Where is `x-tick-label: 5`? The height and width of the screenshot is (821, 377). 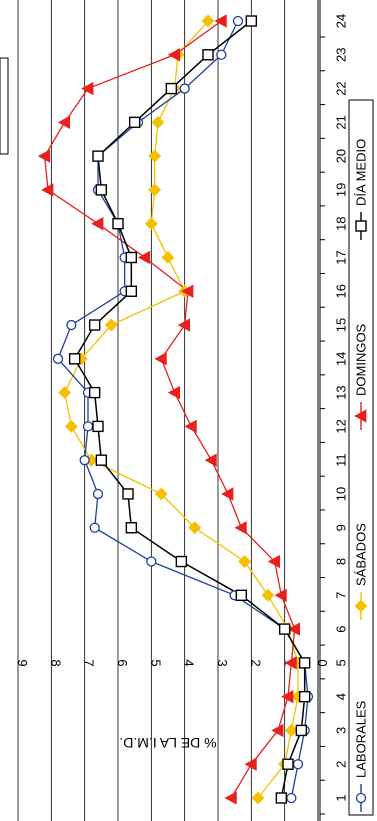 x-tick-label: 5 is located at coordinates (341, 662).